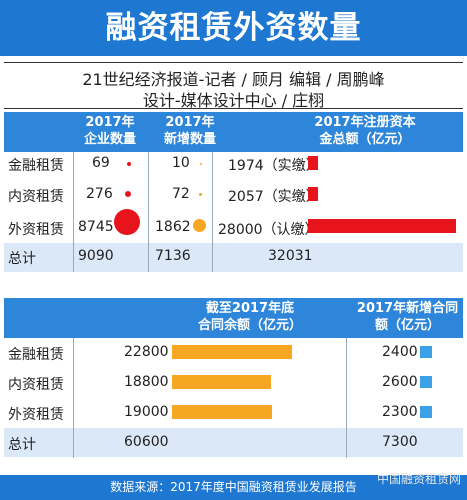 Image resolution: width=467 pixels, height=500 pixels. What do you see at coordinates (400, 352) in the screenshot?
I see `new-contract-financial: 2400` at bounding box center [400, 352].